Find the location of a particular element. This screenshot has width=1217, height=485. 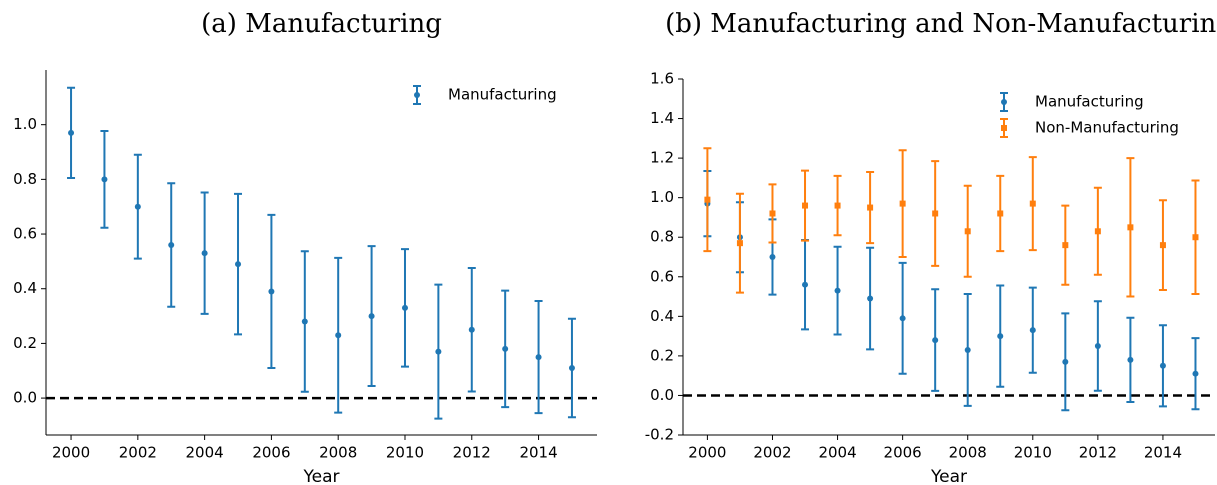

y-tick-label: 1.6 is located at coordinates (662, 79).